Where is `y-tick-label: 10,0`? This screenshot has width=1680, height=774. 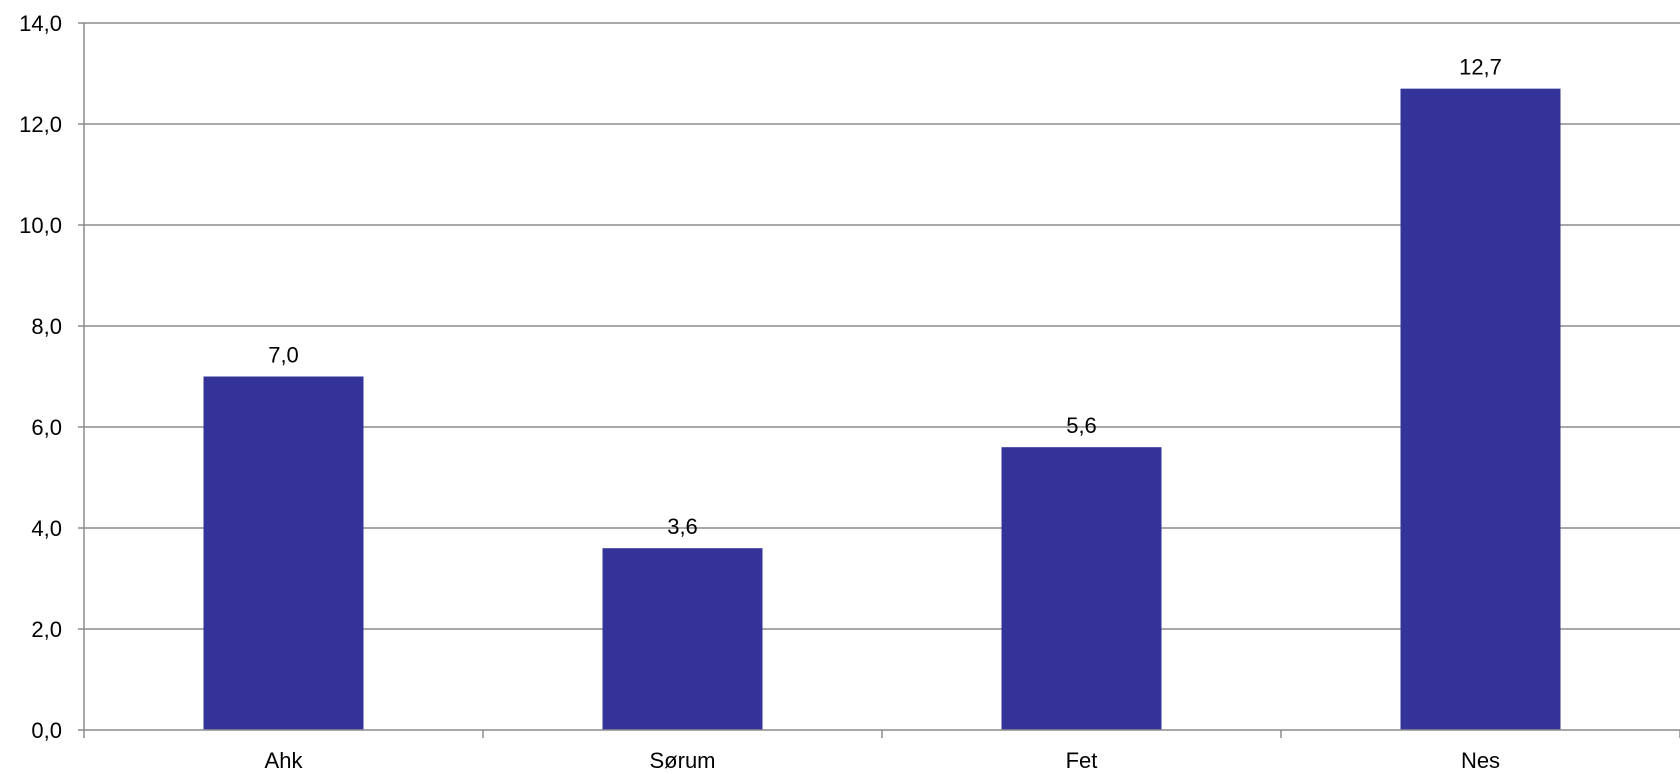
y-tick-label: 10,0 is located at coordinates (40, 225).